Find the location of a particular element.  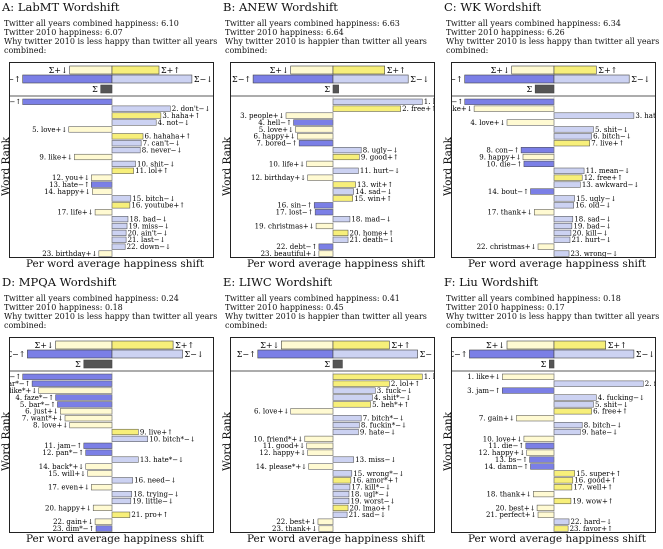

word-label: 17. lost−↑ is located at coordinates (295, 213).